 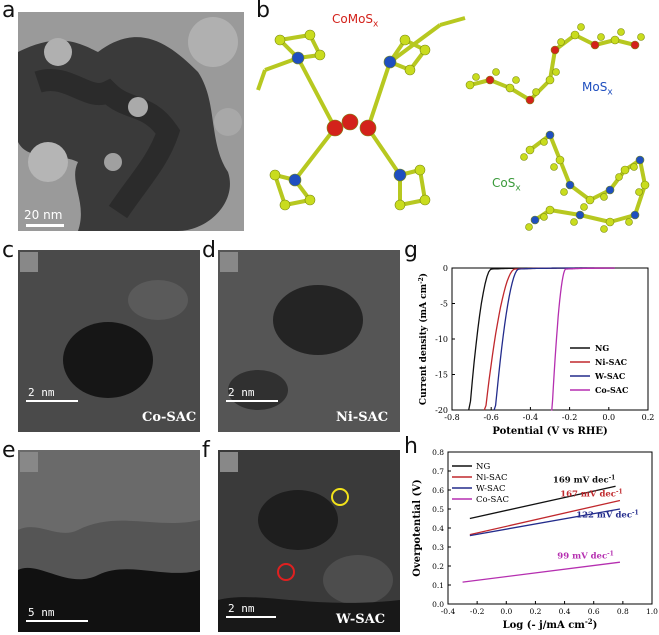 What do you see at coordinates (609, 376) in the screenshot?
I see `legend-label: W-SAC` at bounding box center [609, 376].